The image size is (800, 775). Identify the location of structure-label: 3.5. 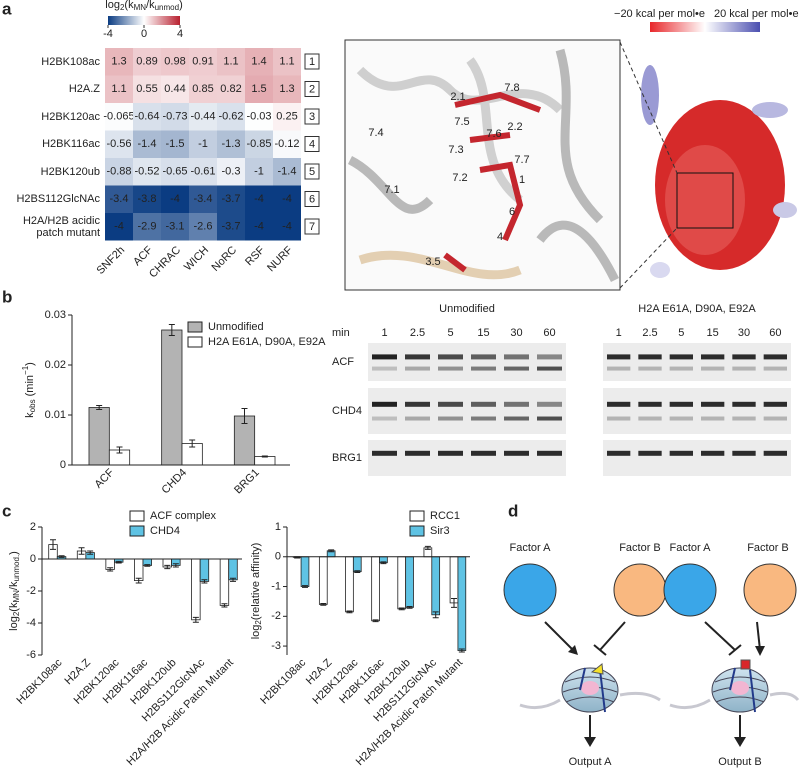
(432, 262).